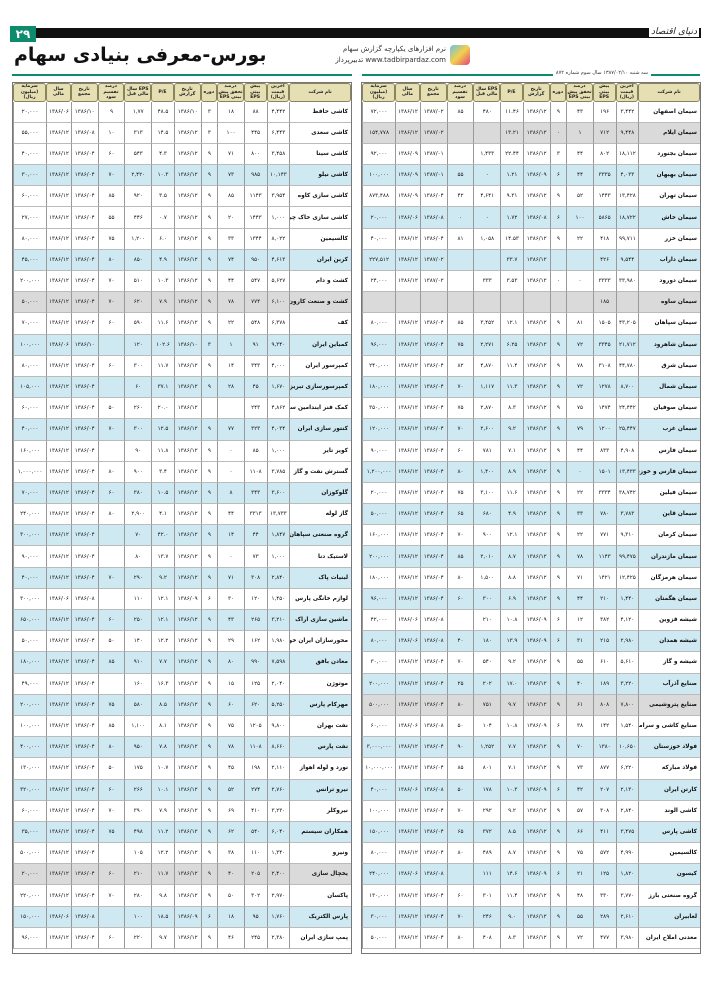  What do you see at coordinates (536, 176) in the screenshot?
I see `report-date-cell: ۱۳۸۶/۰۹` at bounding box center [536, 176].